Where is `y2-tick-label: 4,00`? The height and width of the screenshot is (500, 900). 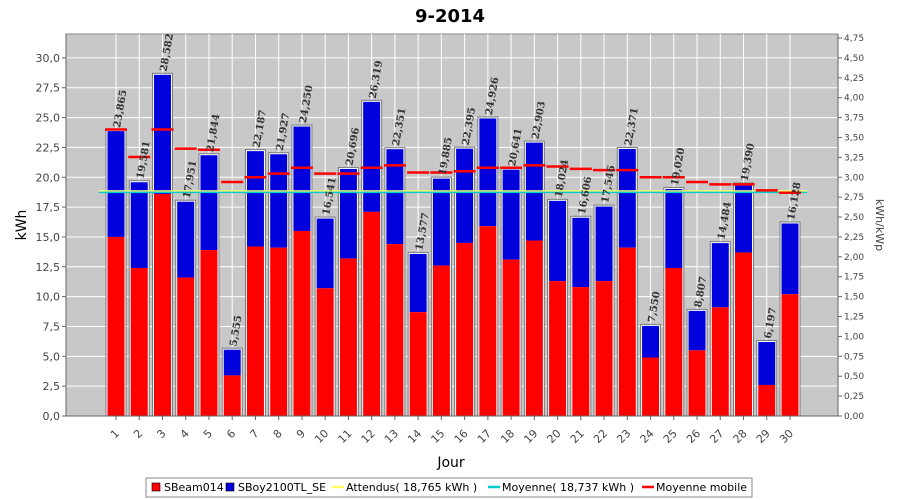 y2-tick-label: 4,00 is located at coordinates (854, 99).